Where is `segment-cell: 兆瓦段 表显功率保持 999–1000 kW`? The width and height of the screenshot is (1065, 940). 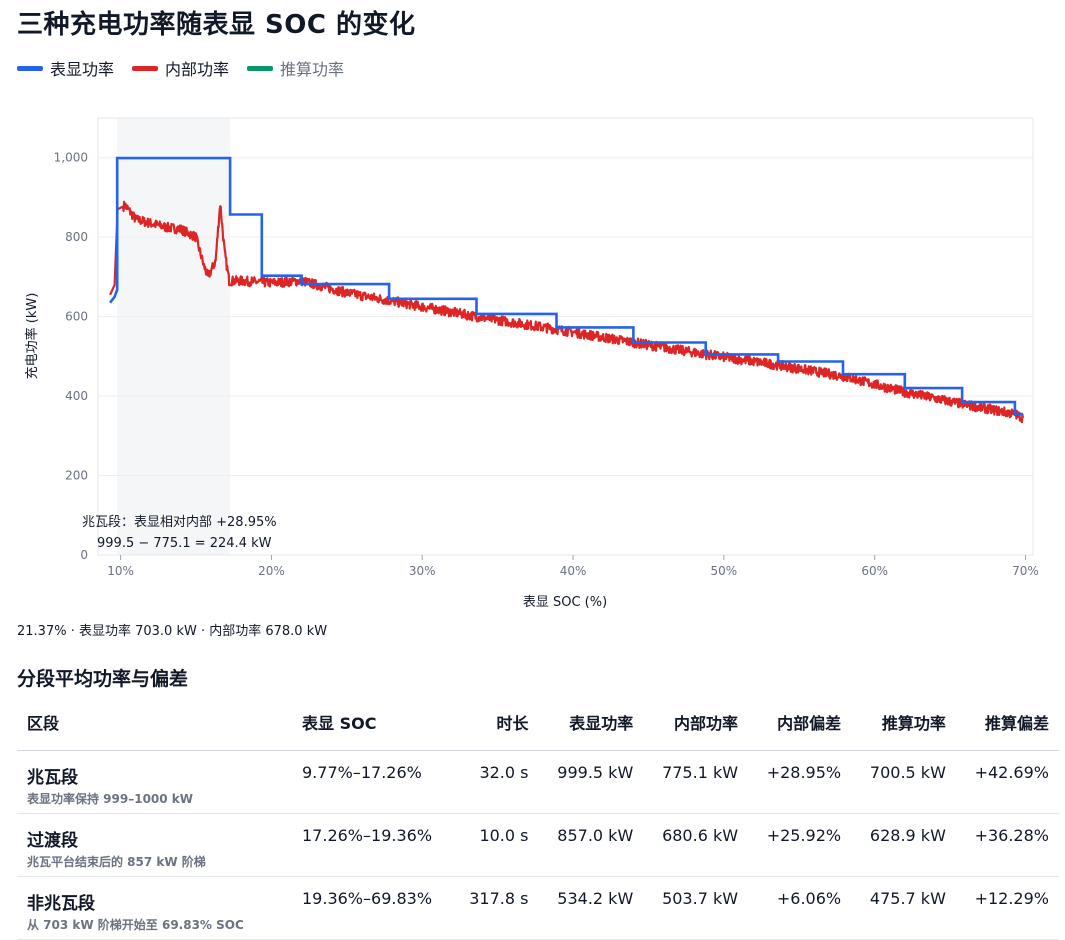 segment-cell: 兆瓦段 表显功率保持 999–1000 kW is located at coordinates (154, 782).